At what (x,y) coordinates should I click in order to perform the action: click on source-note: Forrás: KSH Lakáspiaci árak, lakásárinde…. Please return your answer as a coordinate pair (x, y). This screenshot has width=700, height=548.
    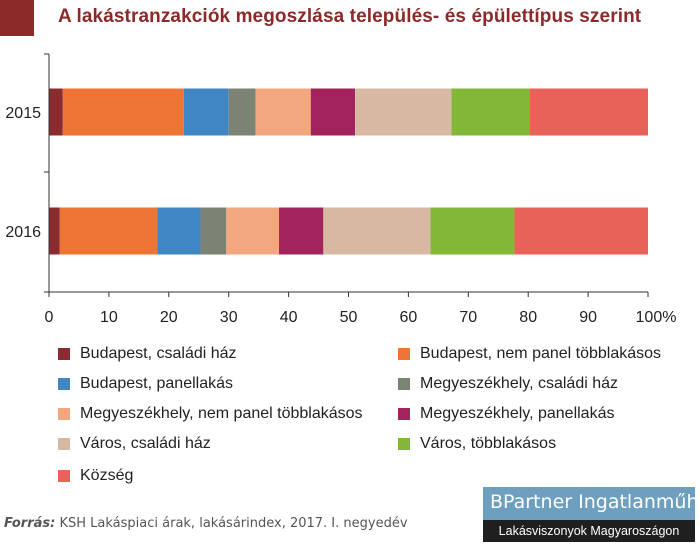
    Looking at the image, I should click on (206, 523).